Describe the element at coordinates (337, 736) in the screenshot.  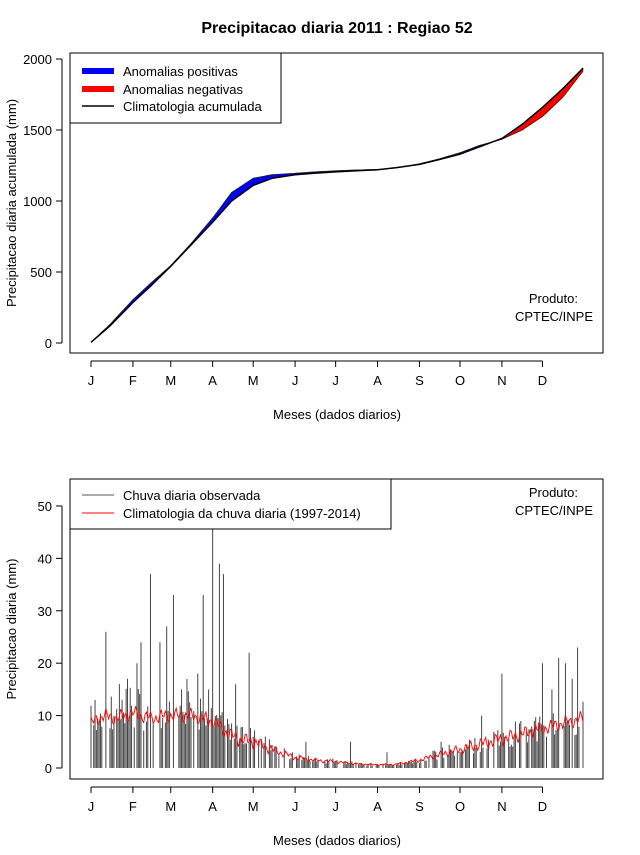
I see `climatology-daily-line` at that location.